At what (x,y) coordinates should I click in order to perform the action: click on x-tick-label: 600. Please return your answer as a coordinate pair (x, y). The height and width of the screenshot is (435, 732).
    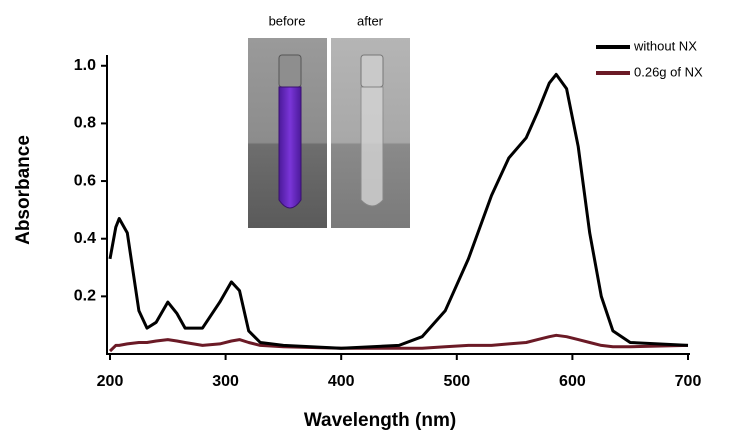
    Looking at the image, I should click on (572, 381).